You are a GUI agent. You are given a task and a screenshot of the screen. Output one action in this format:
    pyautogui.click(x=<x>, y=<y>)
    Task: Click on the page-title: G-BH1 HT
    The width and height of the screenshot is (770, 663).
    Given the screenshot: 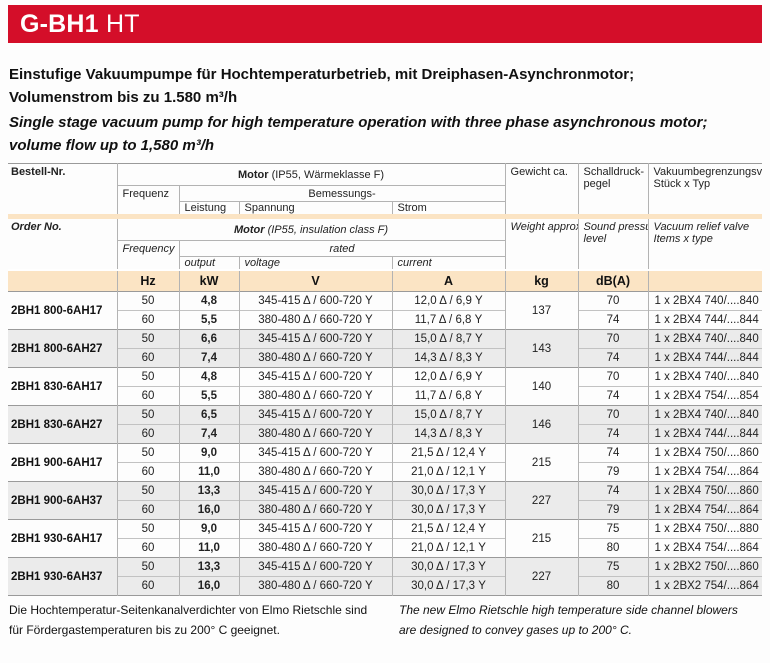 What is the action you would take?
    pyautogui.click(x=74, y=24)
    